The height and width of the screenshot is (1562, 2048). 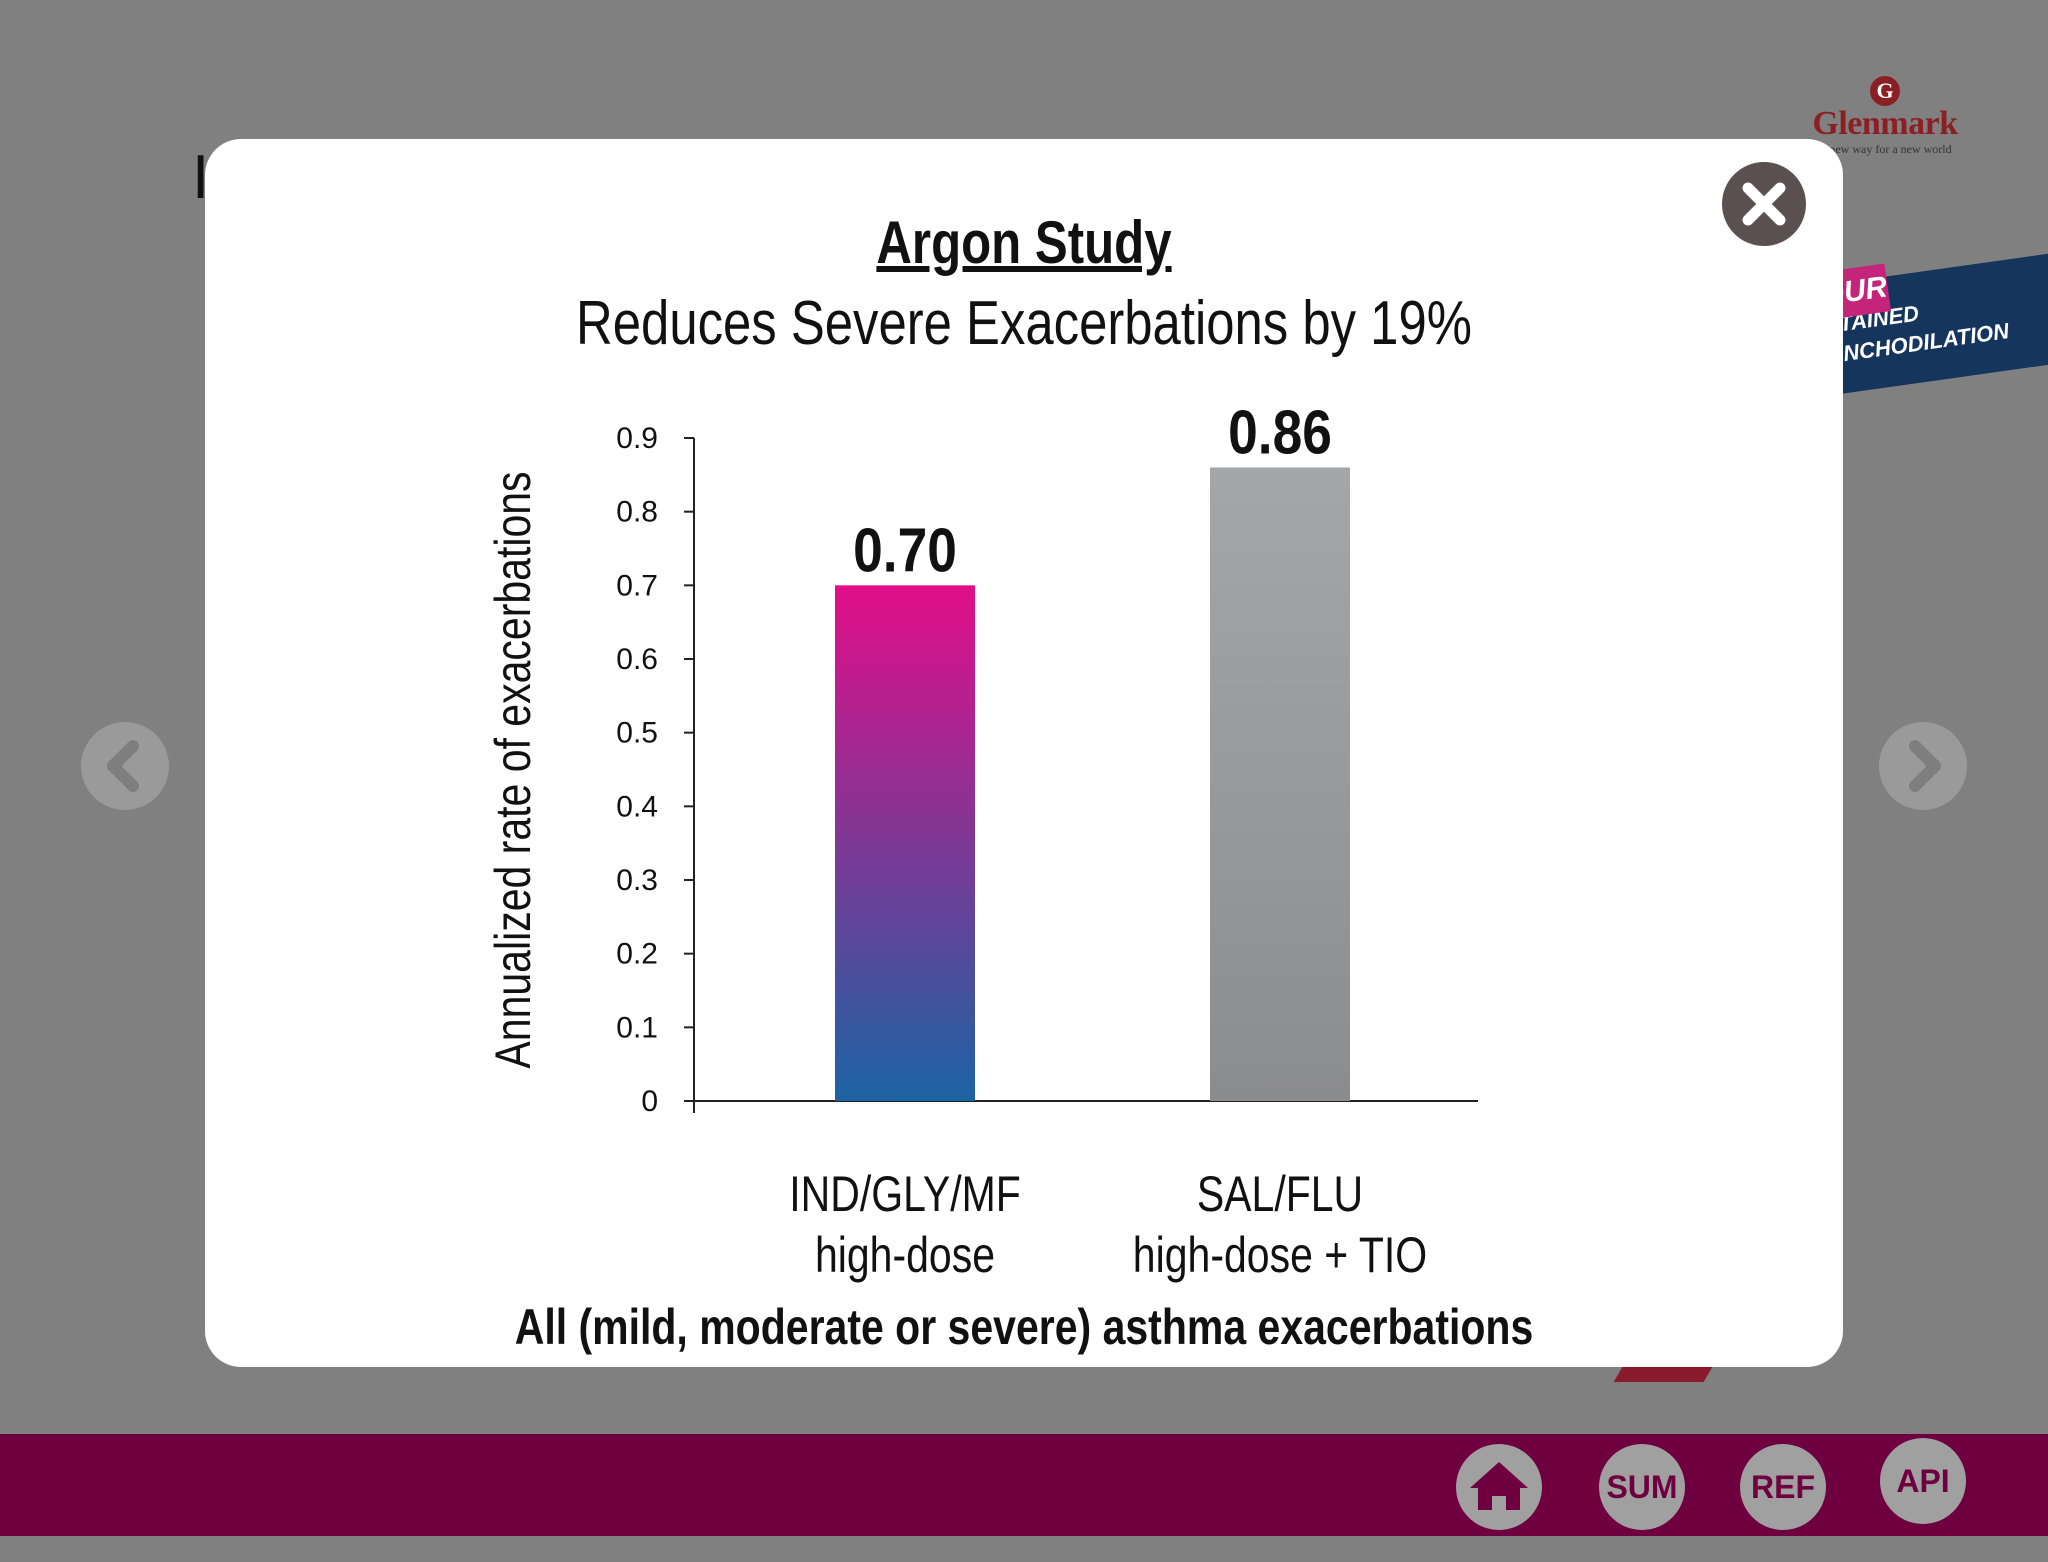 I want to click on y-tick-label: 0, so click(x=649, y=1101).